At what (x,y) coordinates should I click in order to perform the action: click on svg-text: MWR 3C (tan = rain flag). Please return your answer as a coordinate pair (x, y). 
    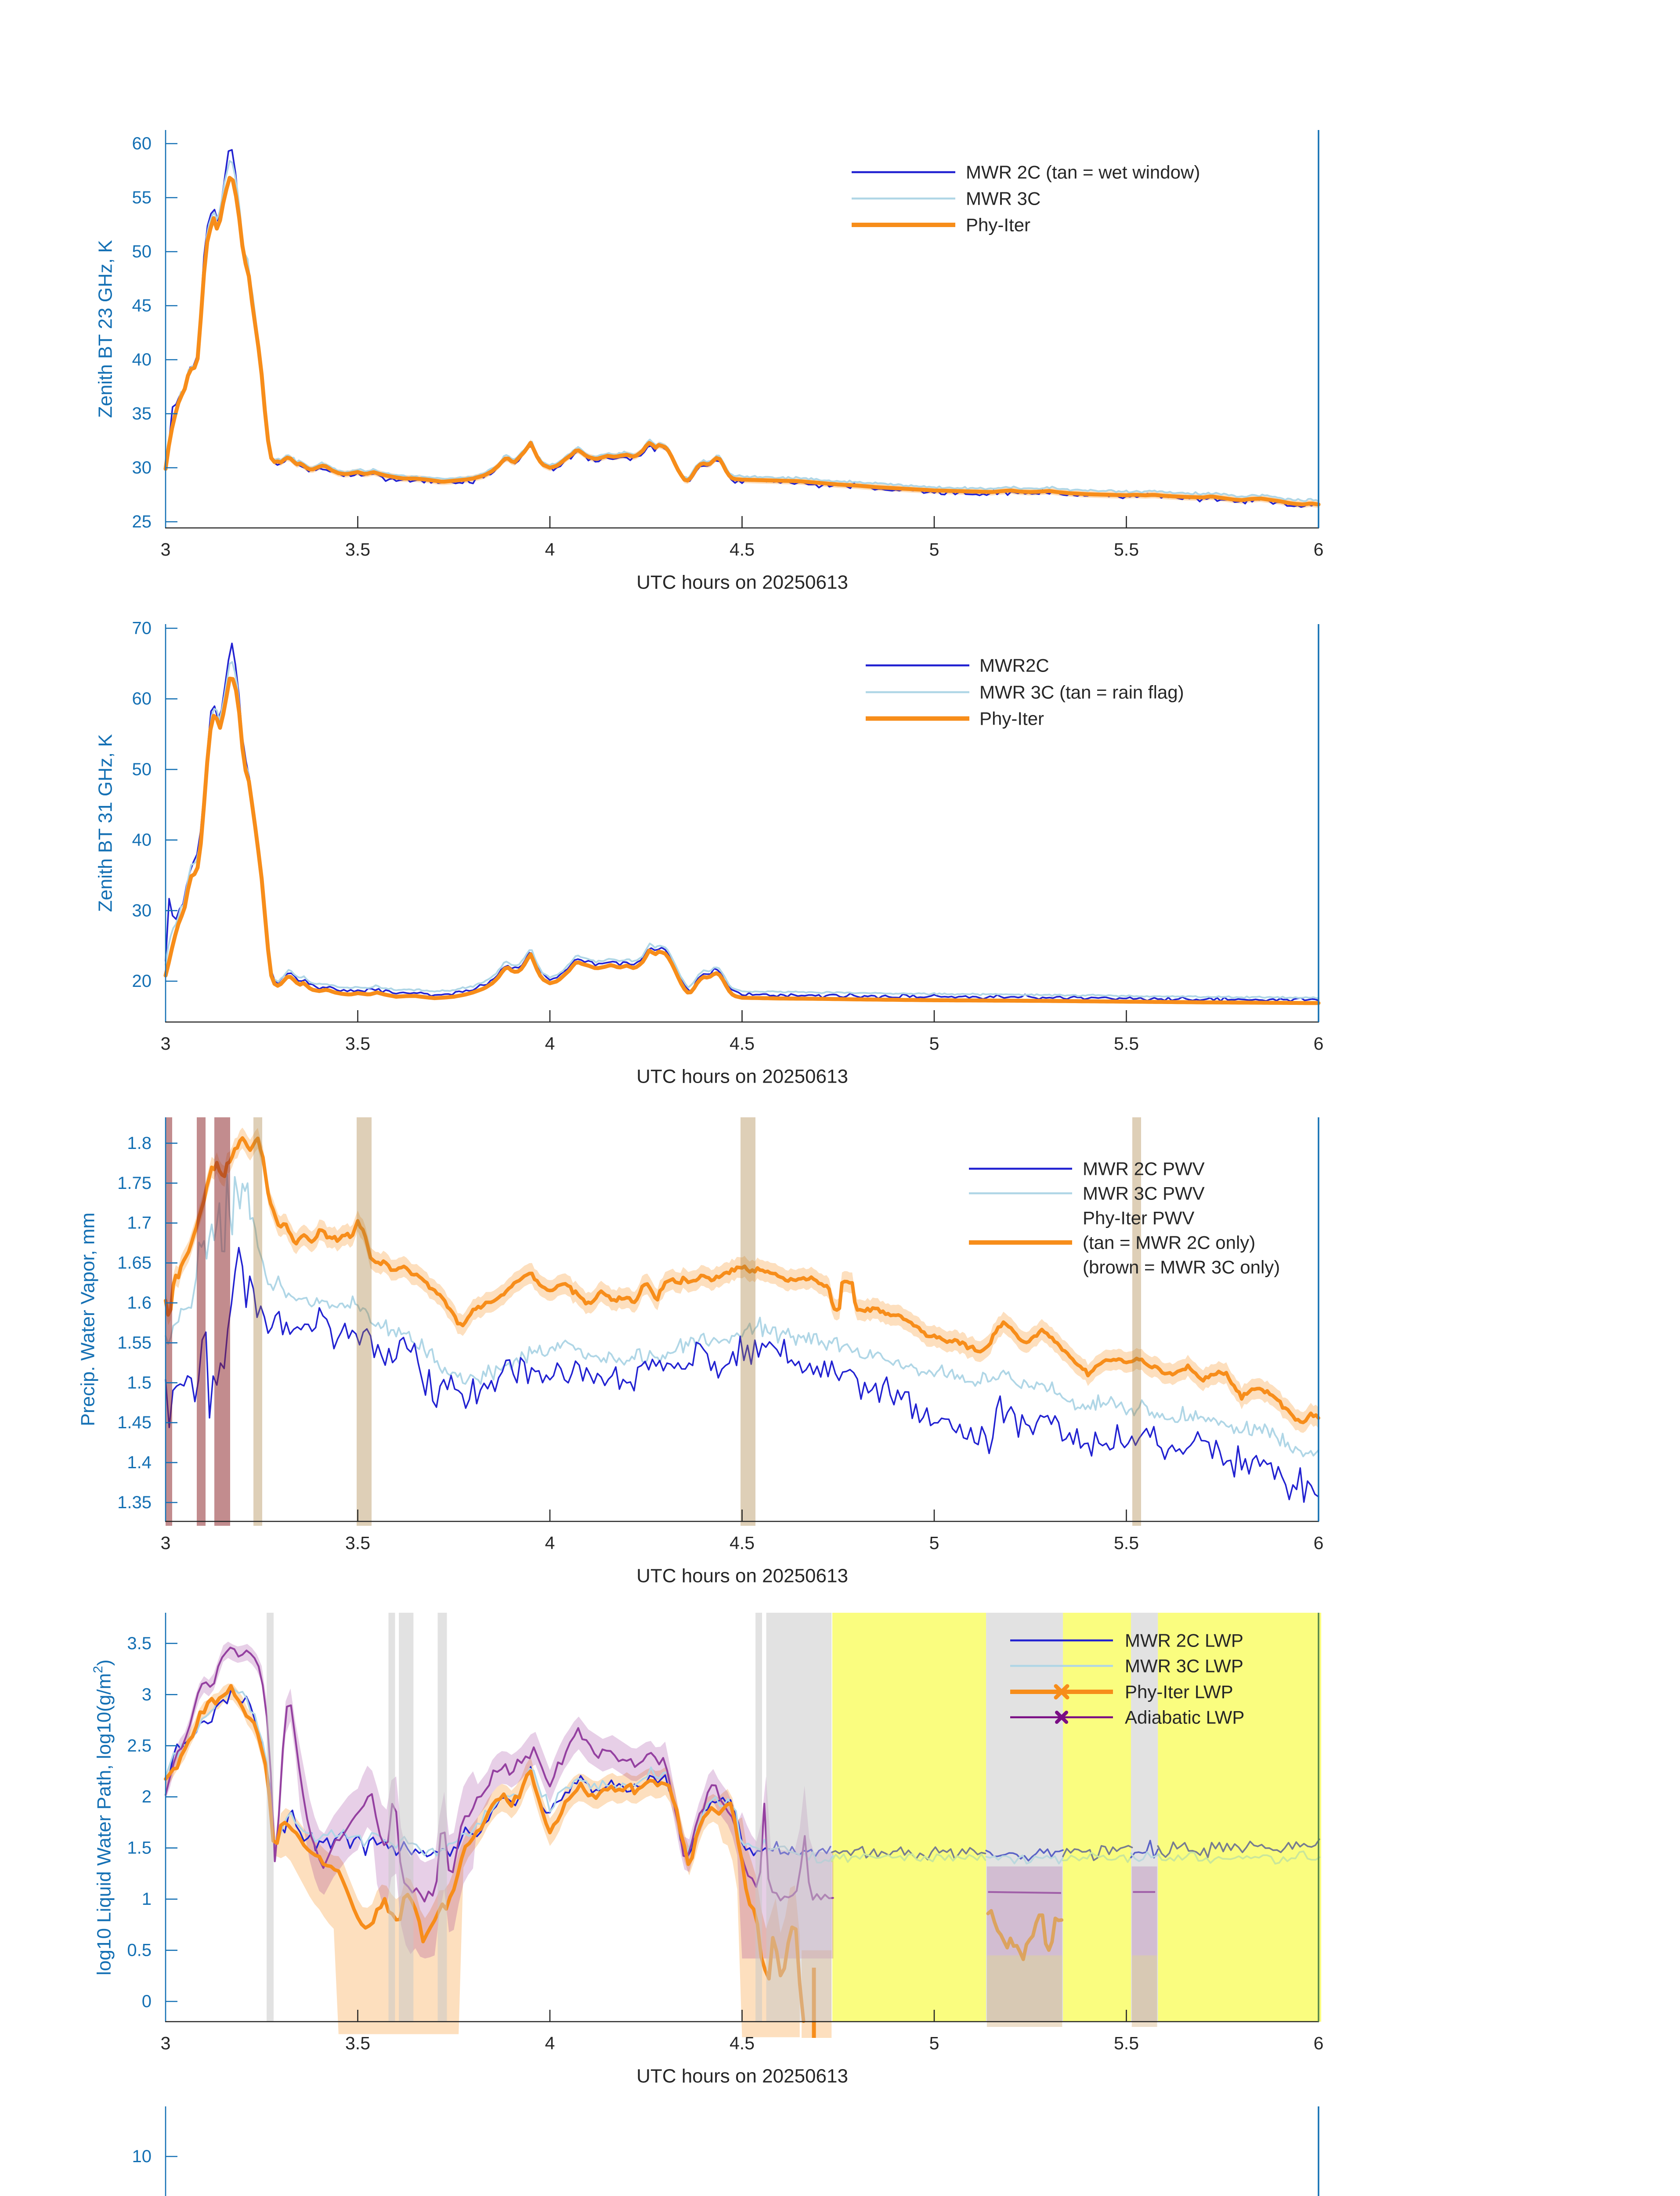
    Looking at the image, I should click on (1081, 692).